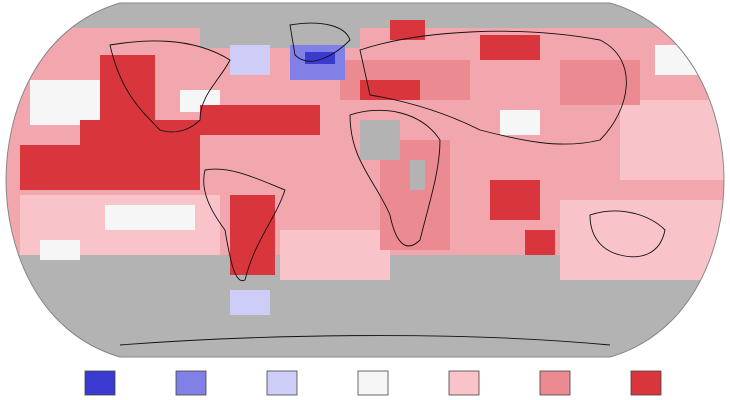  I want to click on very-cool, so click(320, 58).